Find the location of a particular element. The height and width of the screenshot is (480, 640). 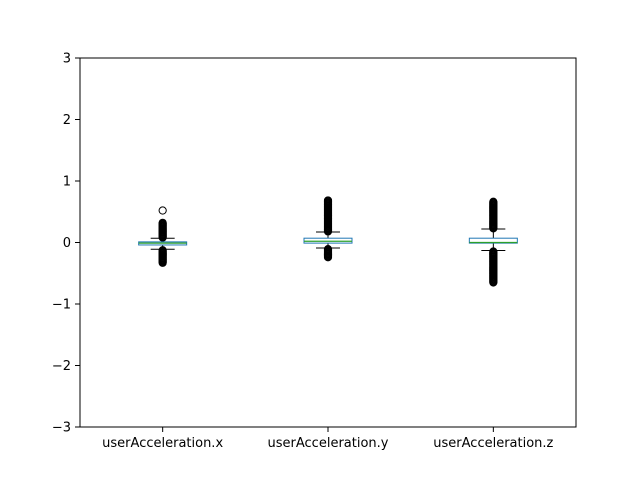

y-tick-label: −3 is located at coordinates (61, 428).